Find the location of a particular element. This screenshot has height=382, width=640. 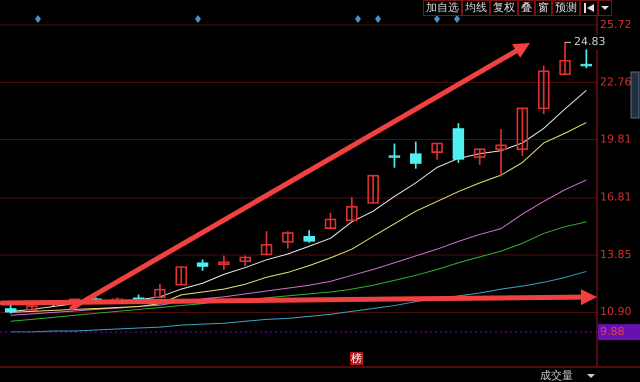

annotation: 叠 is located at coordinates (526, 8).